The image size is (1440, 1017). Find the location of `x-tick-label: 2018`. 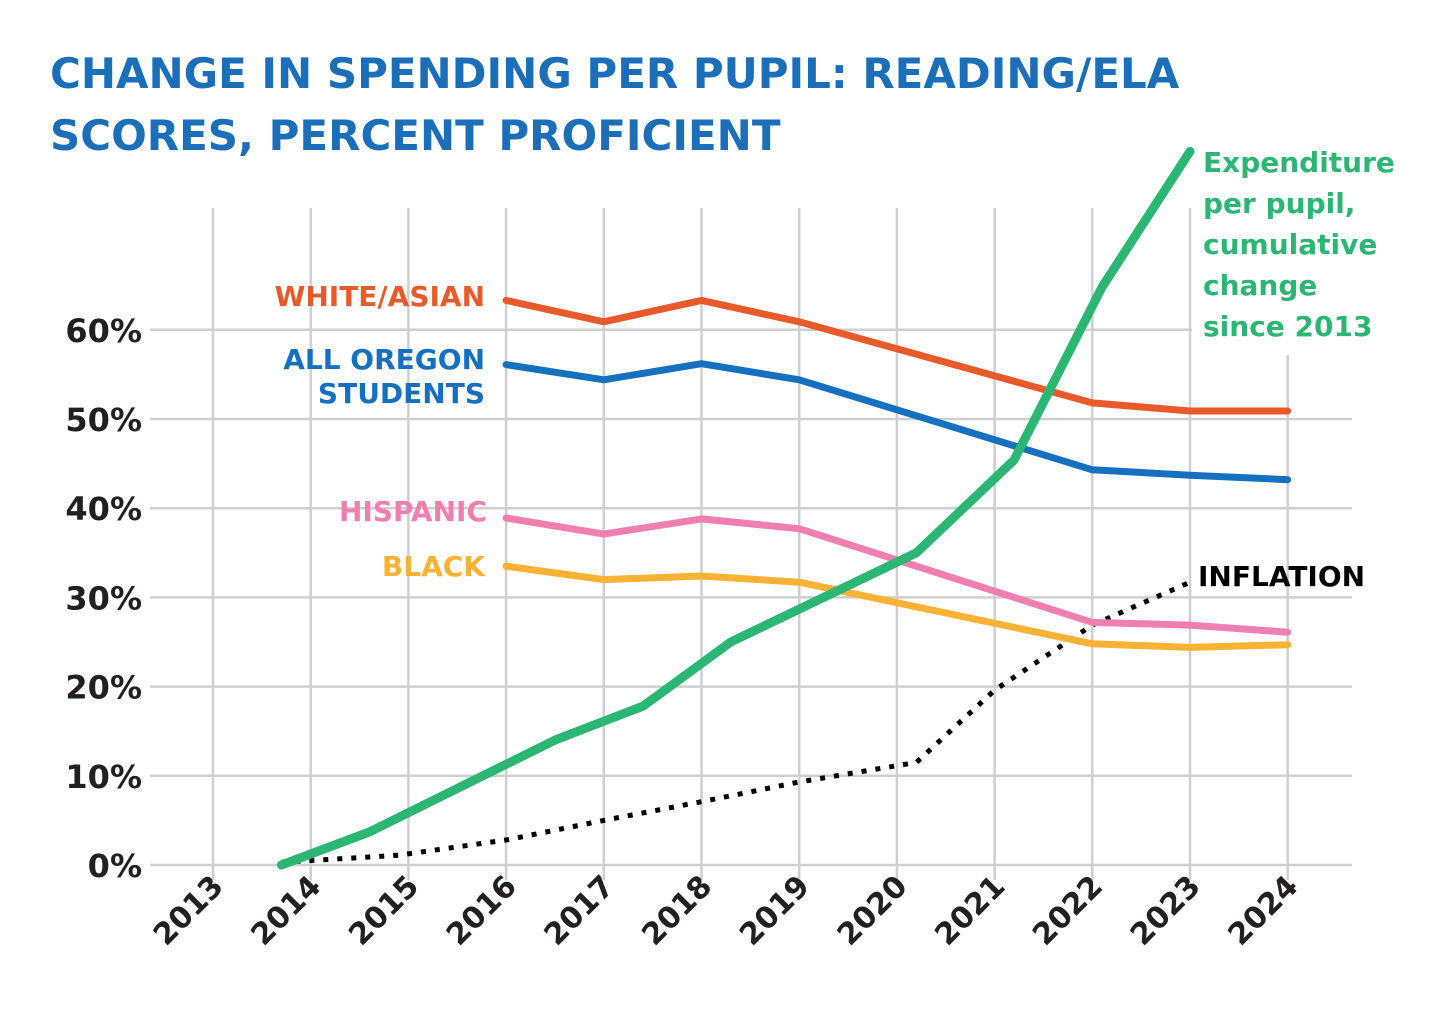

x-tick-label: 2018 is located at coordinates (677, 911).